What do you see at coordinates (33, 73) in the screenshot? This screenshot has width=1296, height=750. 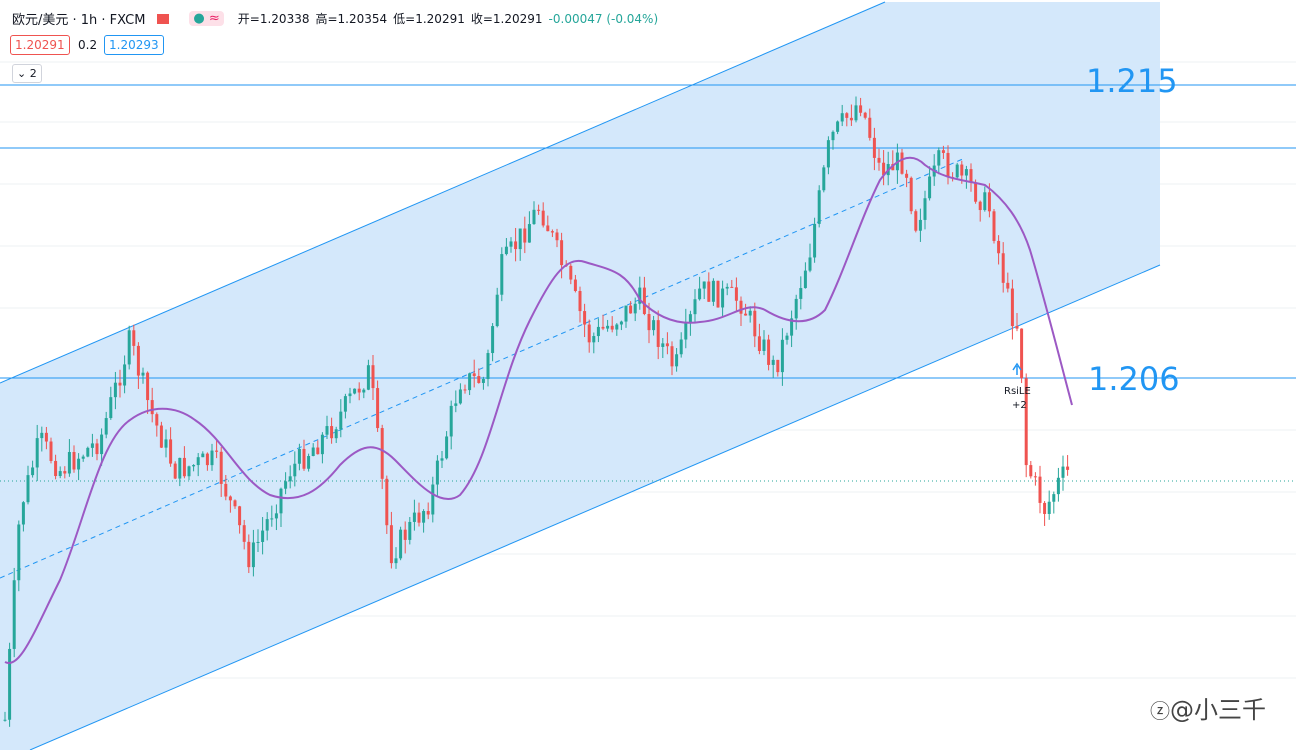 I see `indicator-count: 2` at bounding box center [33, 73].